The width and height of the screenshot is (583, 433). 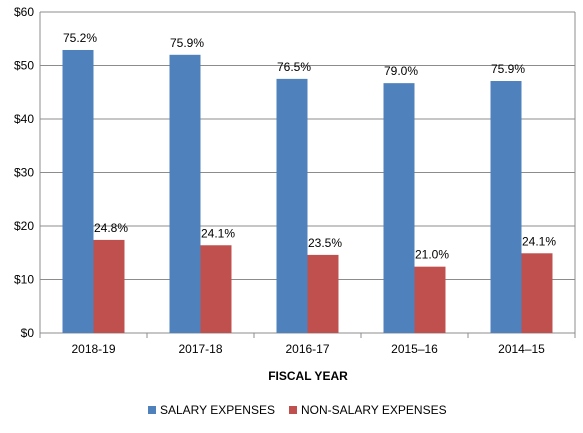 I want to click on legend-swatch-salary, so click(x=152, y=410).